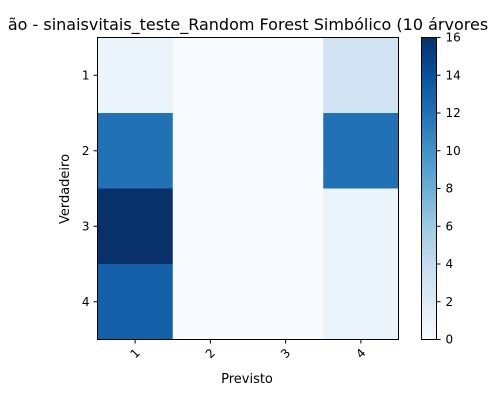 Image resolution: width=500 pixels, height=400 pixels. Describe the element at coordinates (429, 188) in the screenshot. I see `colorbar` at that location.